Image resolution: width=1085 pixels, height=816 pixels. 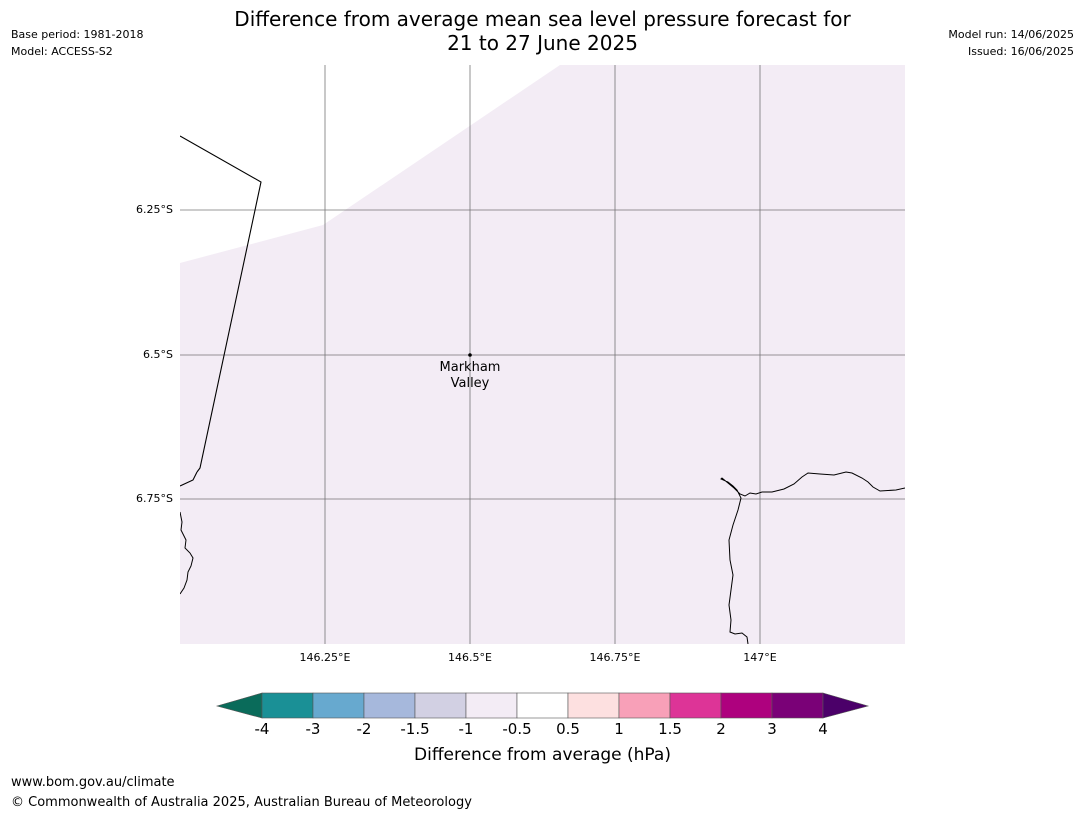 I want to click on boundary-line-lower, so click(x=189, y=479).